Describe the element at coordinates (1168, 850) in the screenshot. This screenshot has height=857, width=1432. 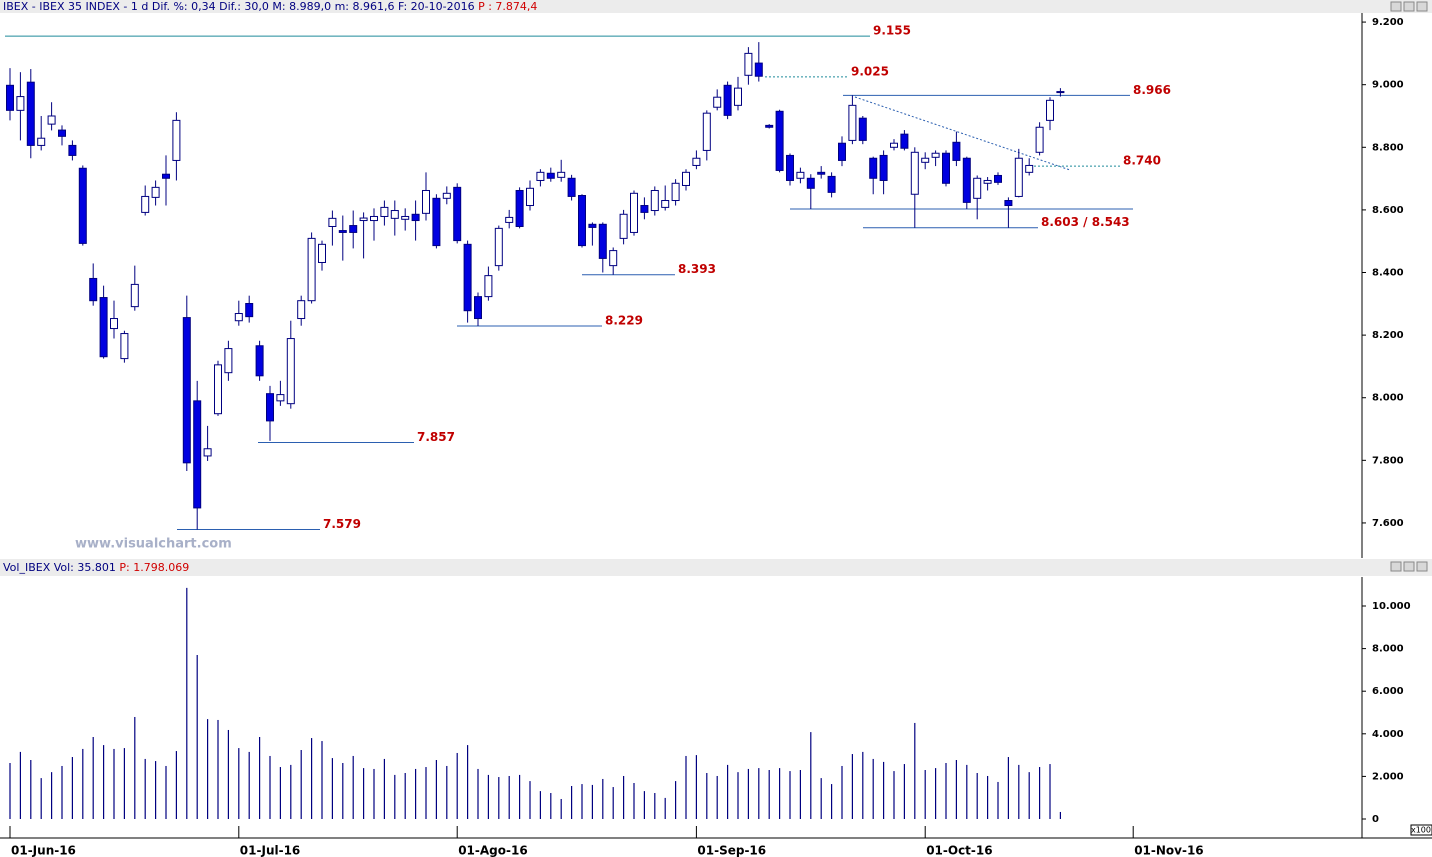
I see `x-tick-label: 01-Nov-16` at that location.